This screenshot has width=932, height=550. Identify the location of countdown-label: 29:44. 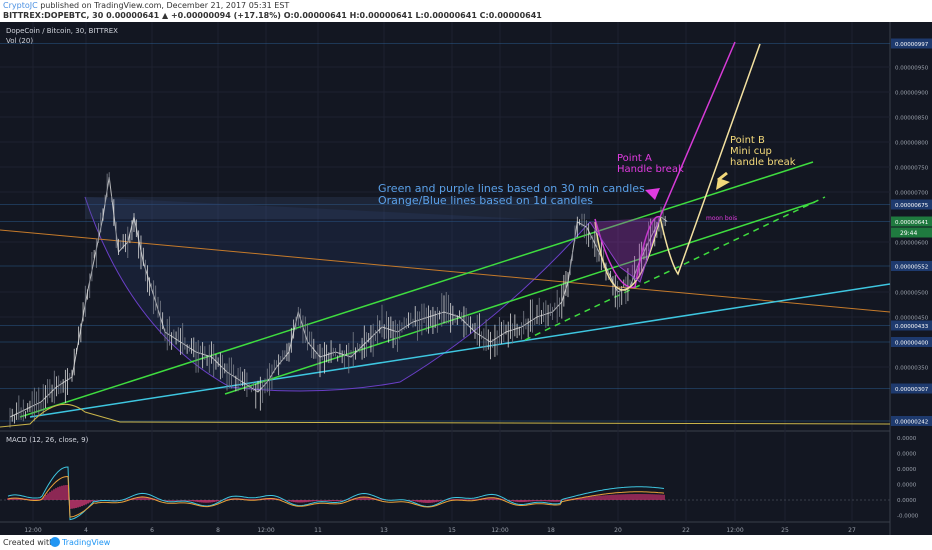
(908, 233).